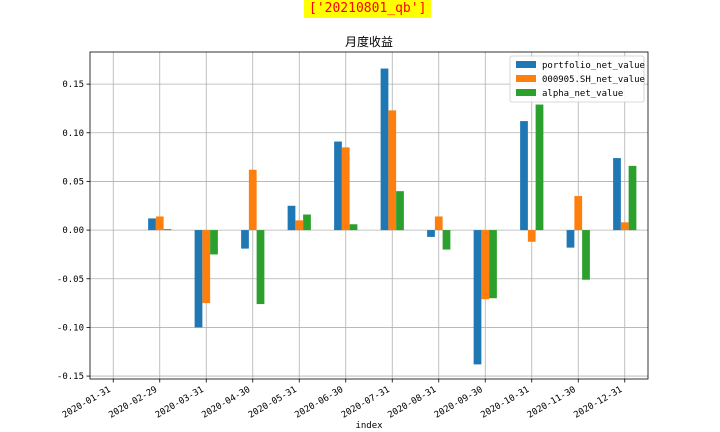  What do you see at coordinates (582, 94) in the screenshot?
I see `legend-label: alpha_net_value` at bounding box center [582, 94].